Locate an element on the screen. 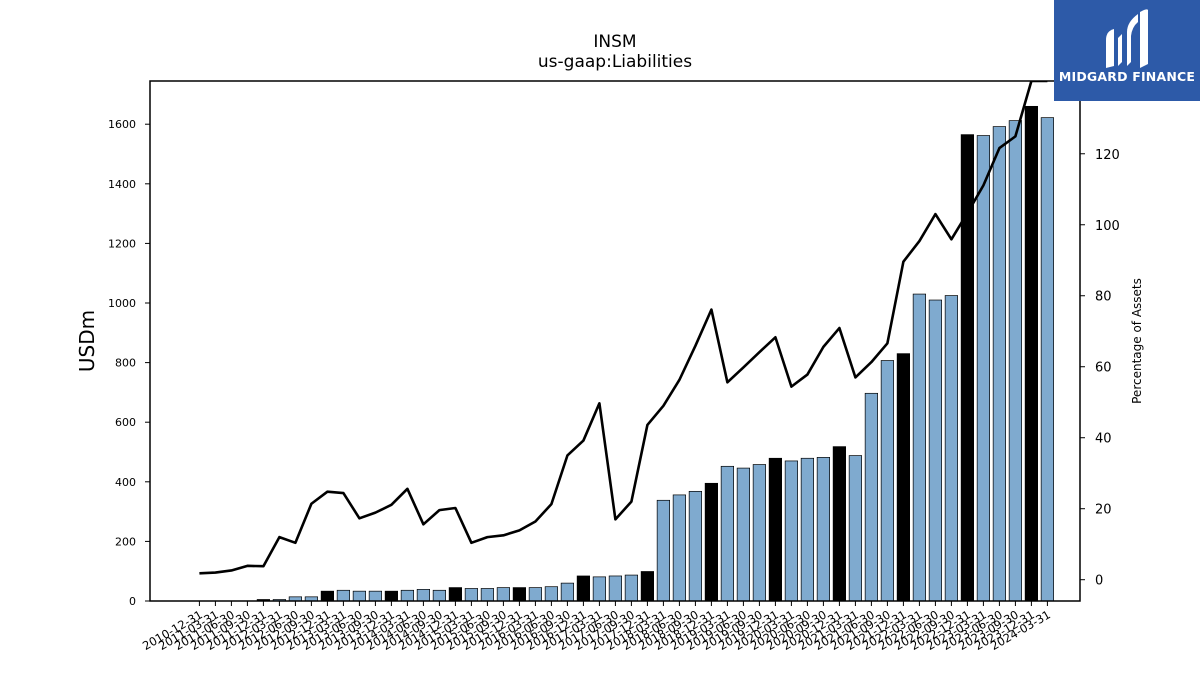 This screenshot has width=1200, height=675. right-tick-label: 100 is located at coordinates (1107, 226).